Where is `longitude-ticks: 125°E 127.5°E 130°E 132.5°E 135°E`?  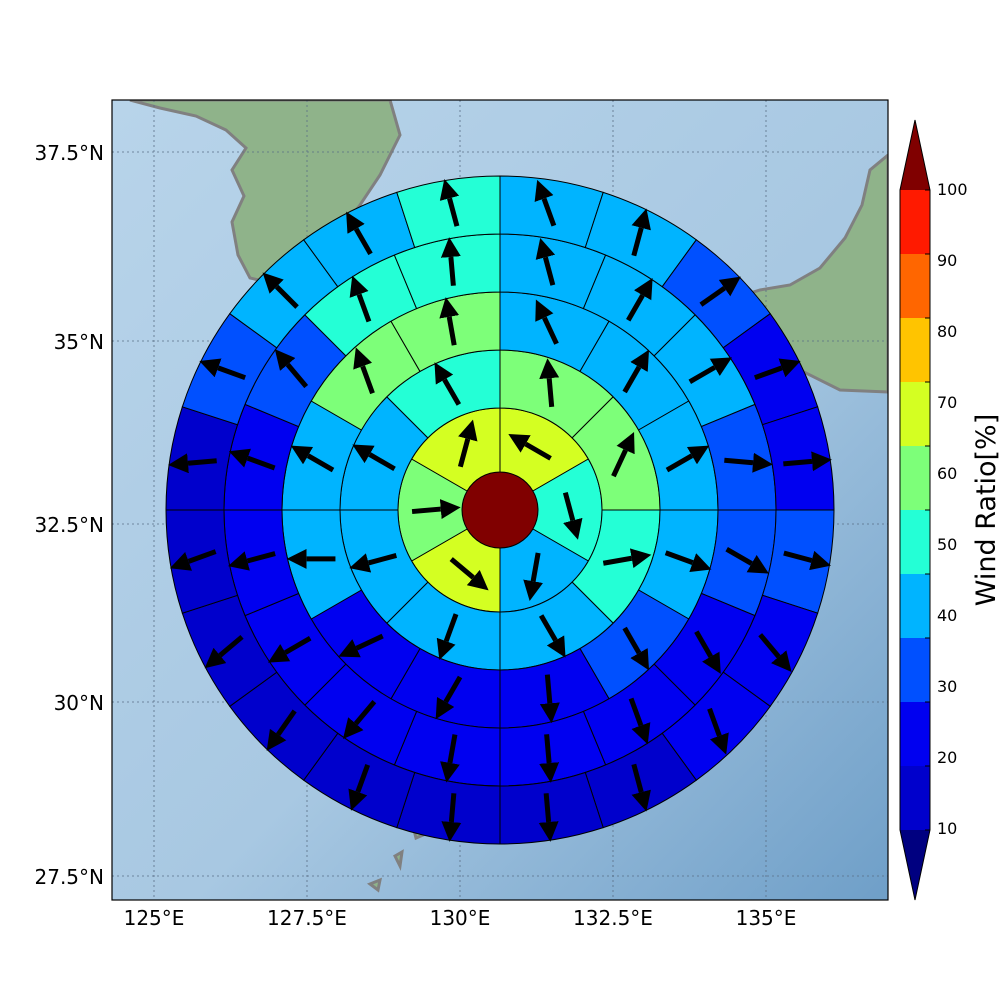
longitude-ticks: 125°E 127.5°E 130°E 132.5°E 135°E is located at coordinates (460, 918).